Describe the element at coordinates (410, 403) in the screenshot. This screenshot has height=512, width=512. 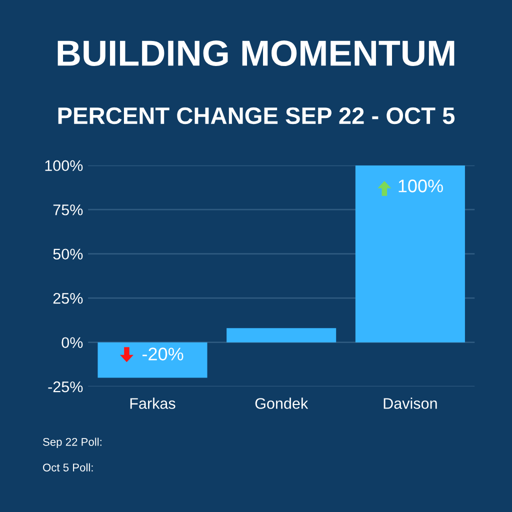
I see `x-tick-label: Davison` at that location.